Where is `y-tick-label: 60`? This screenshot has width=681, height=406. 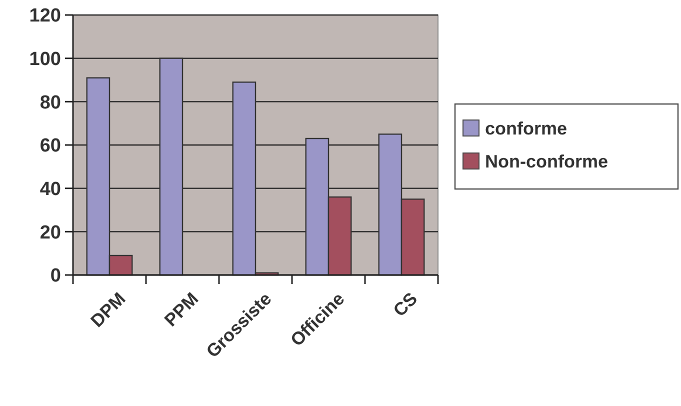
y-tick-label: 60 is located at coordinates (50, 146).